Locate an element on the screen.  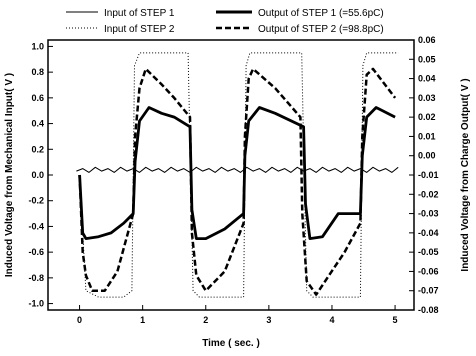
legend-label-output-step2: Output of STEP 2 (=98.8pC) is located at coordinates (321, 29).